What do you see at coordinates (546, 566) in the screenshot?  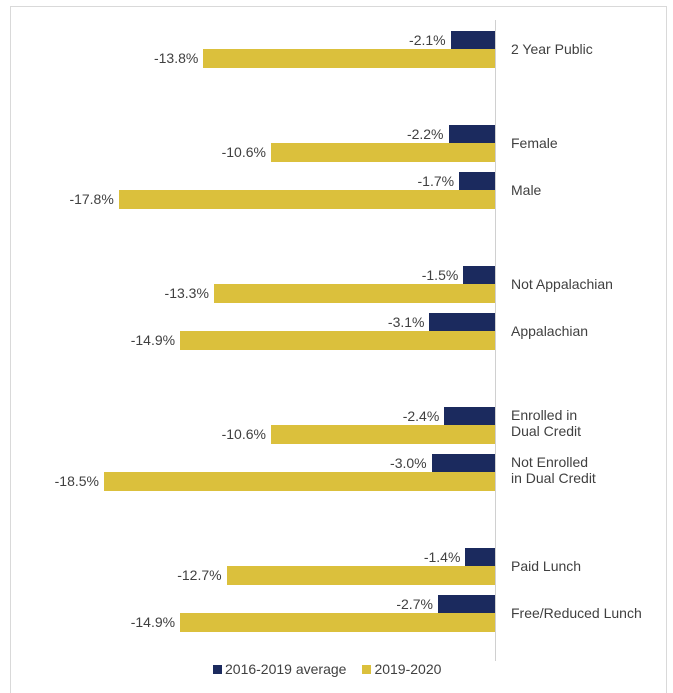 I see `category-label: Paid Lunch` at bounding box center [546, 566].